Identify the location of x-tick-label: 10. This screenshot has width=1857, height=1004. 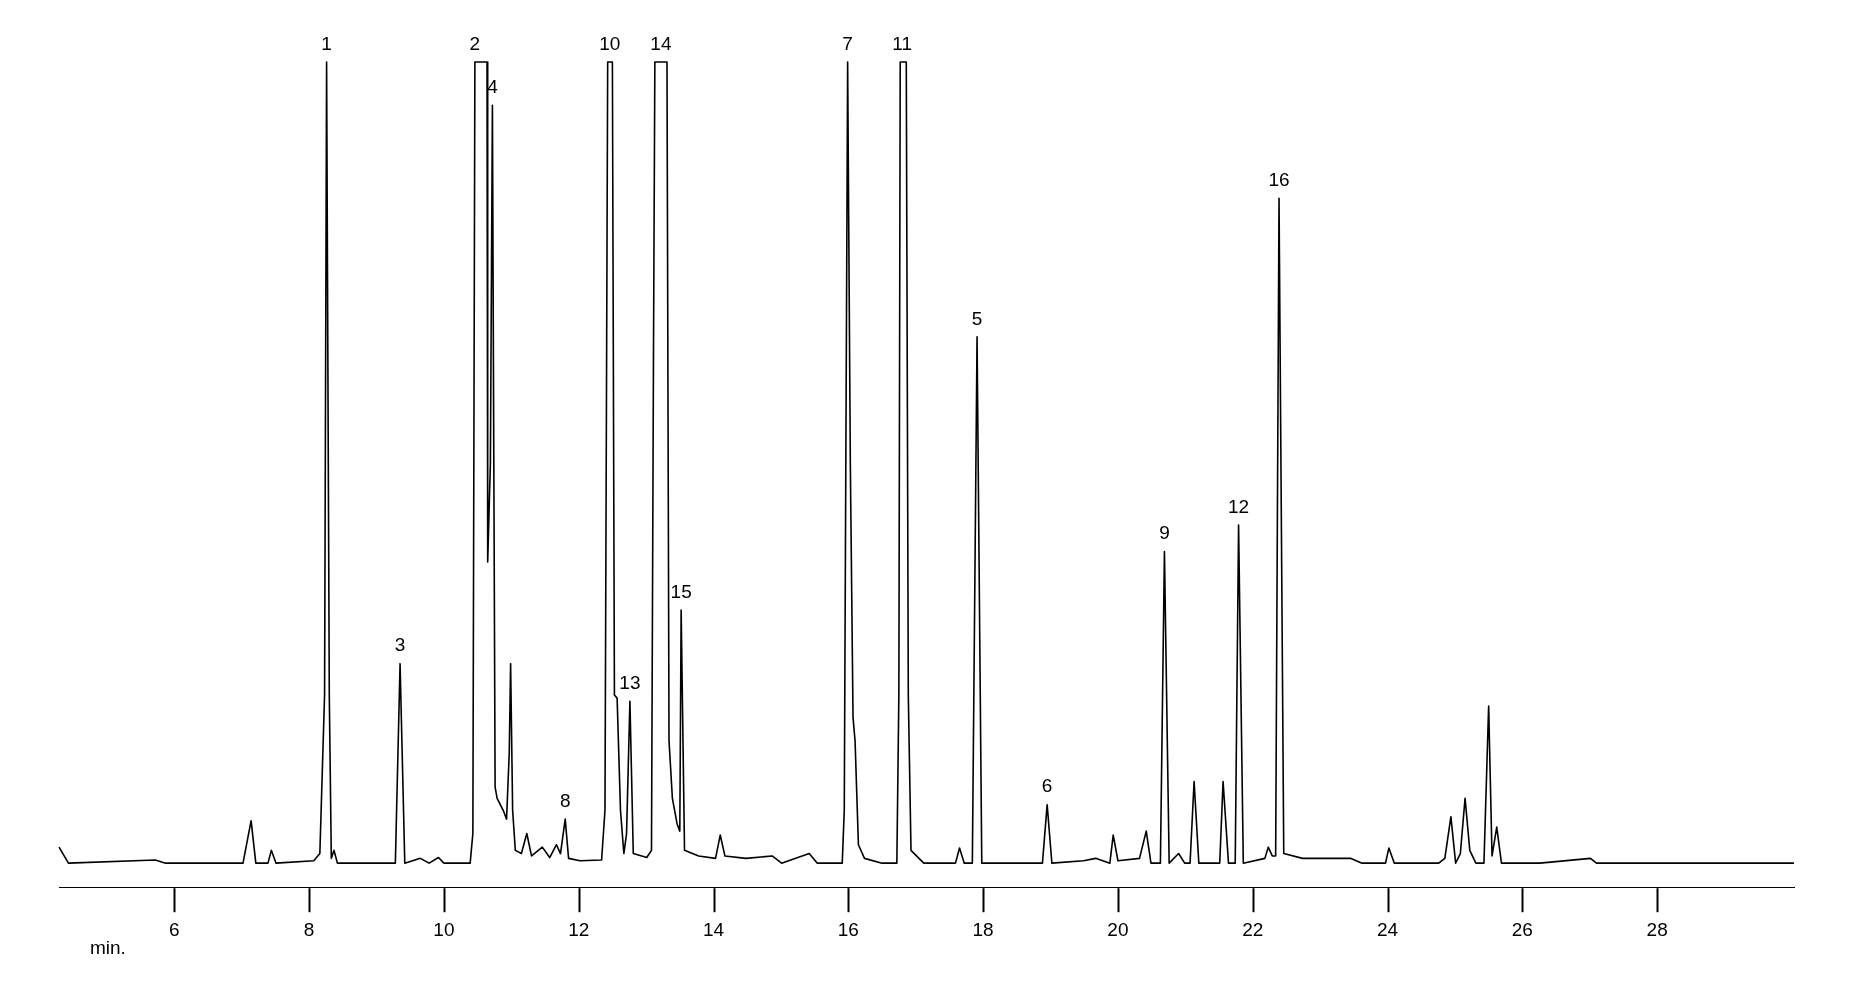
(444, 929).